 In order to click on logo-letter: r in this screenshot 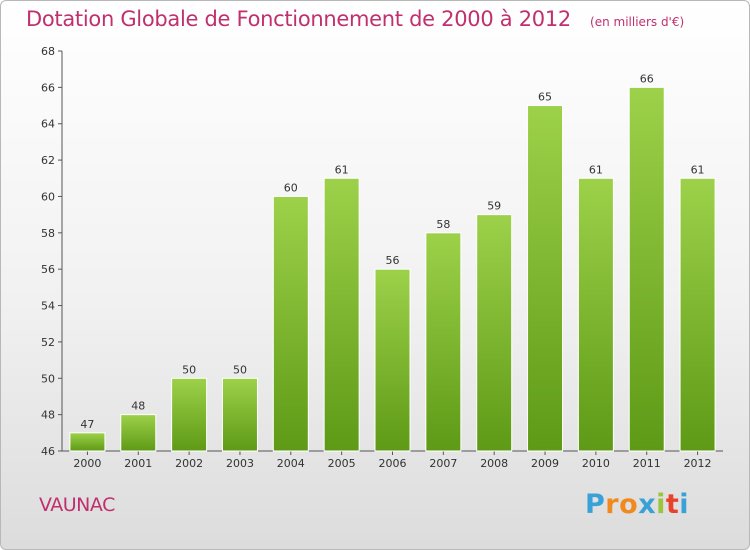, I will do `click(612, 504)`.